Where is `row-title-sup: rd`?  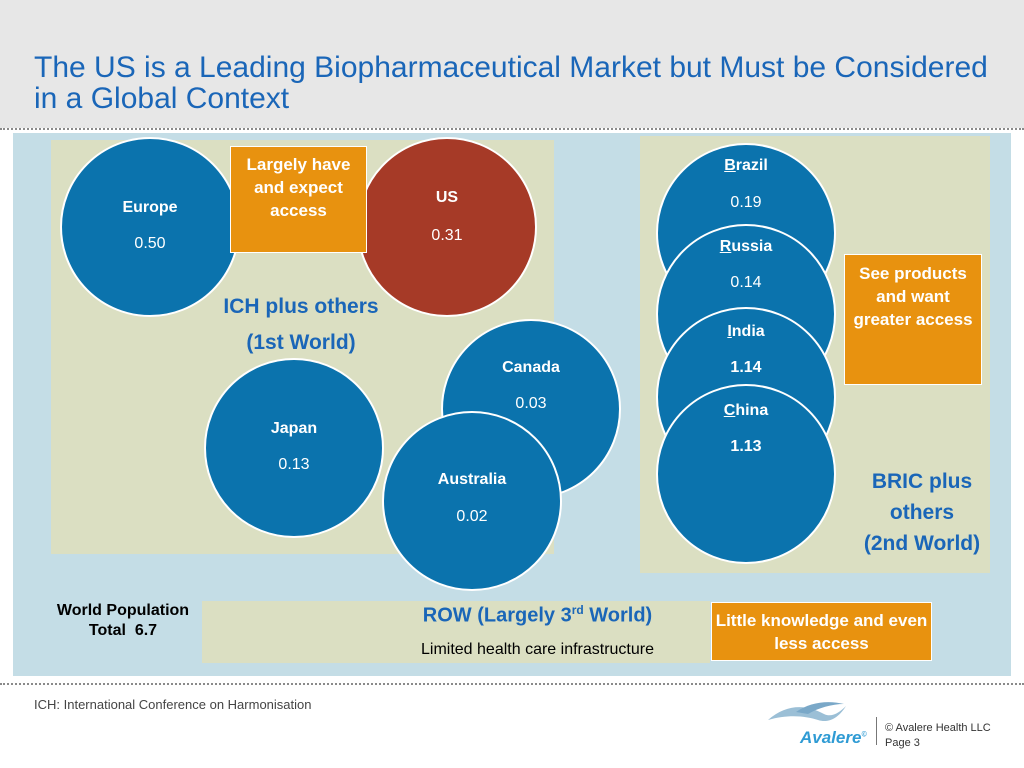 row-title-sup: rd is located at coordinates (577, 610).